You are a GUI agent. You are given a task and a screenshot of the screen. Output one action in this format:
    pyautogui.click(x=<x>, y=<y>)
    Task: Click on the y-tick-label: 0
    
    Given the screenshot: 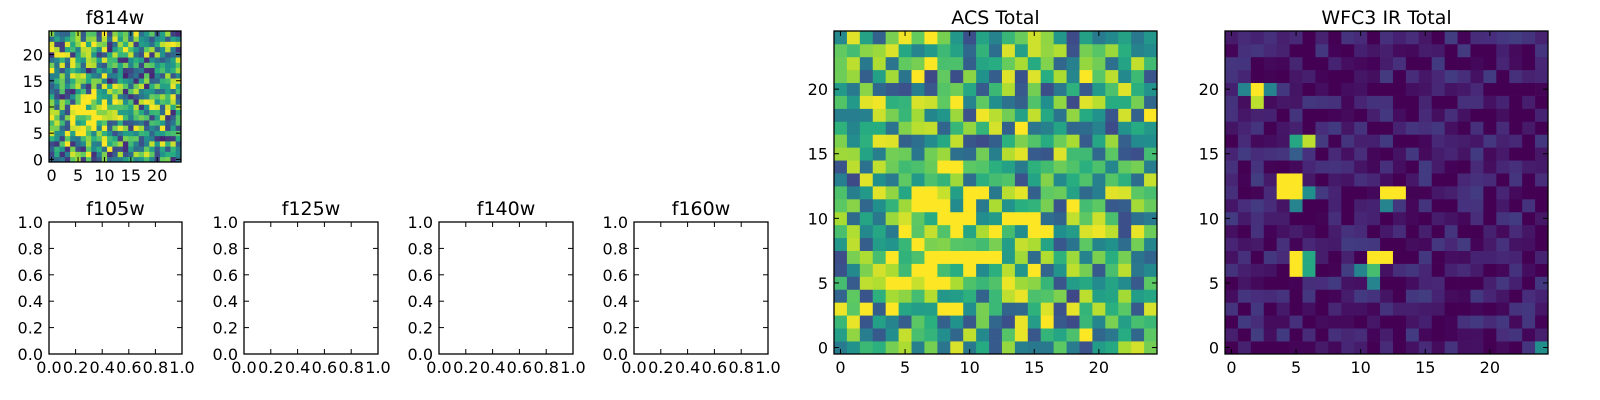 What is the action you would take?
    pyautogui.click(x=38, y=159)
    